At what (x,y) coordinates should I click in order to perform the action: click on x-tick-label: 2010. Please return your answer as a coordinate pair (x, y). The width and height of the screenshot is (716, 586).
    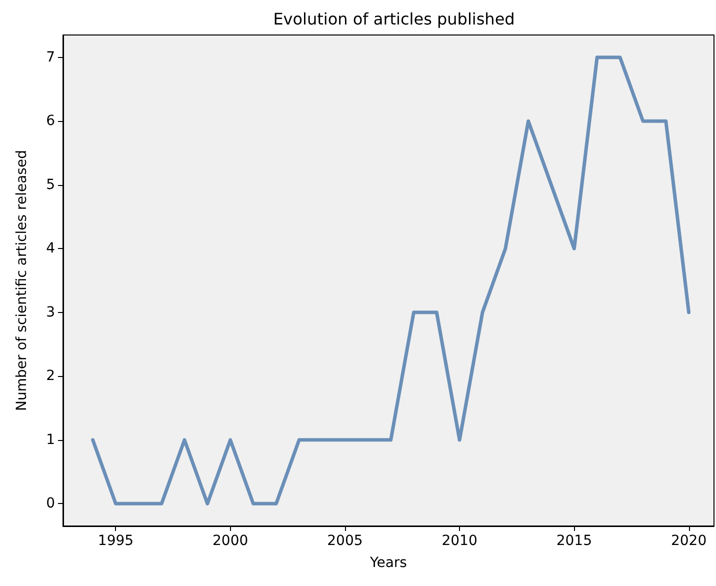
    Looking at the image, I should click on (460, 541).